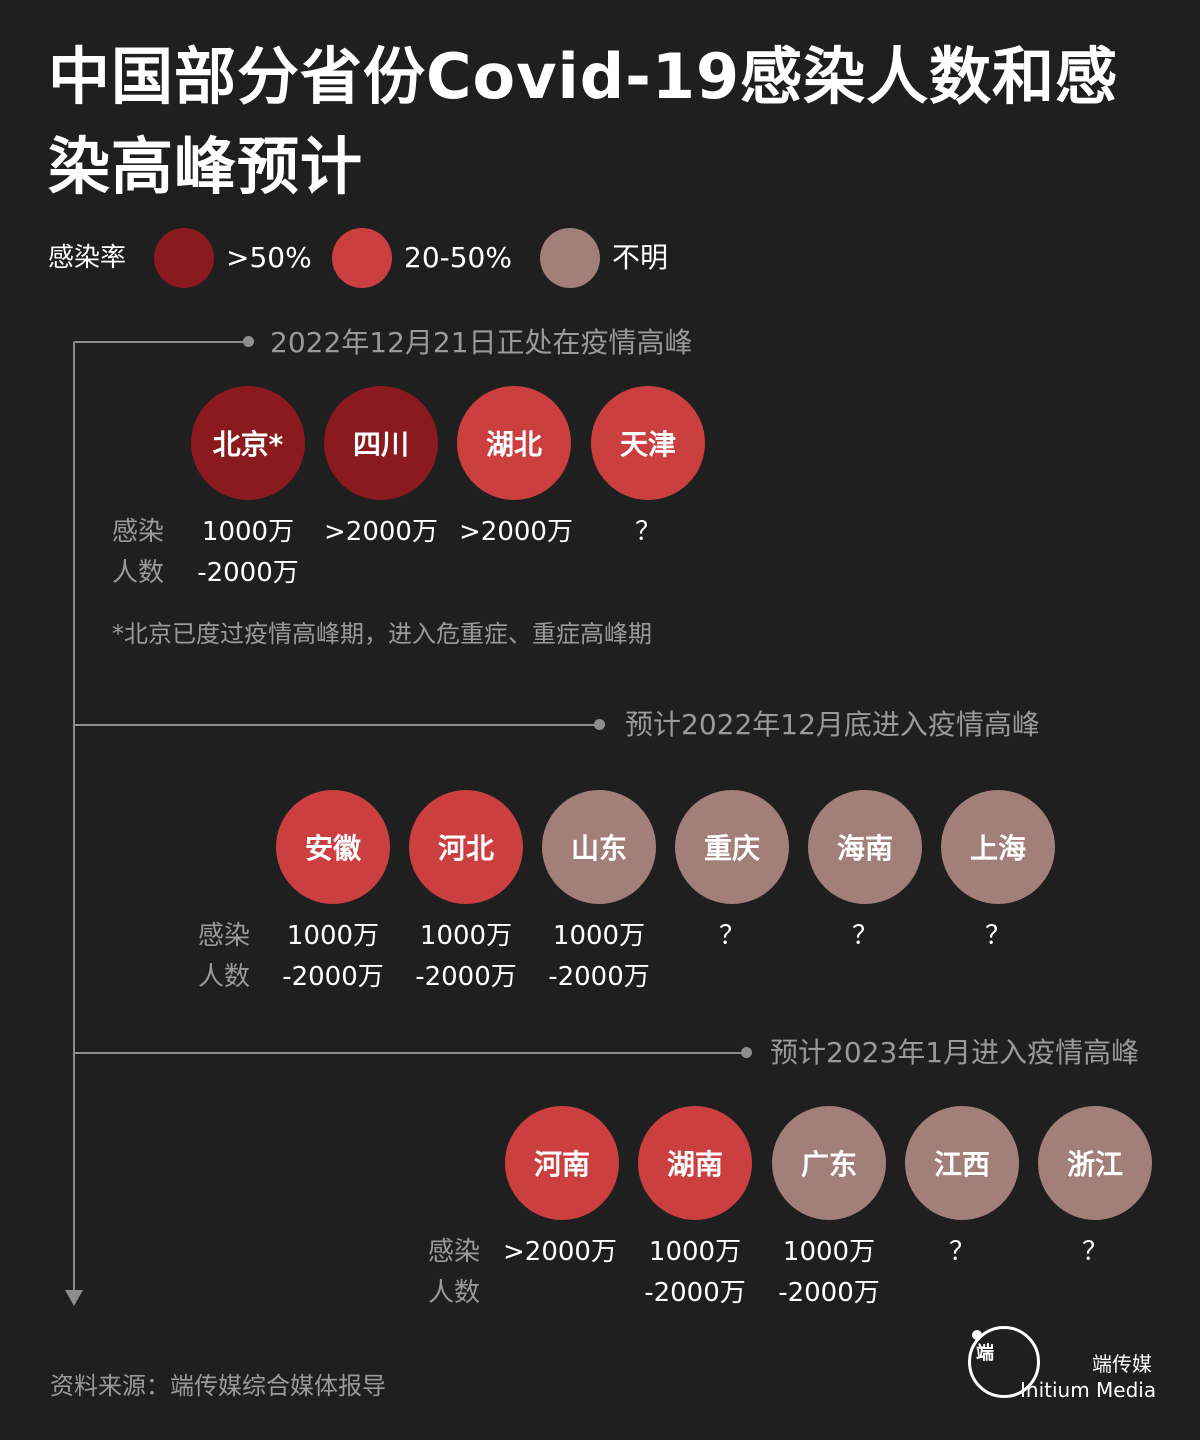  What do you see at coordinates (411, 1053) in the screenshot?
I see `phase-3-connector` at bounding box center [411, 1053].